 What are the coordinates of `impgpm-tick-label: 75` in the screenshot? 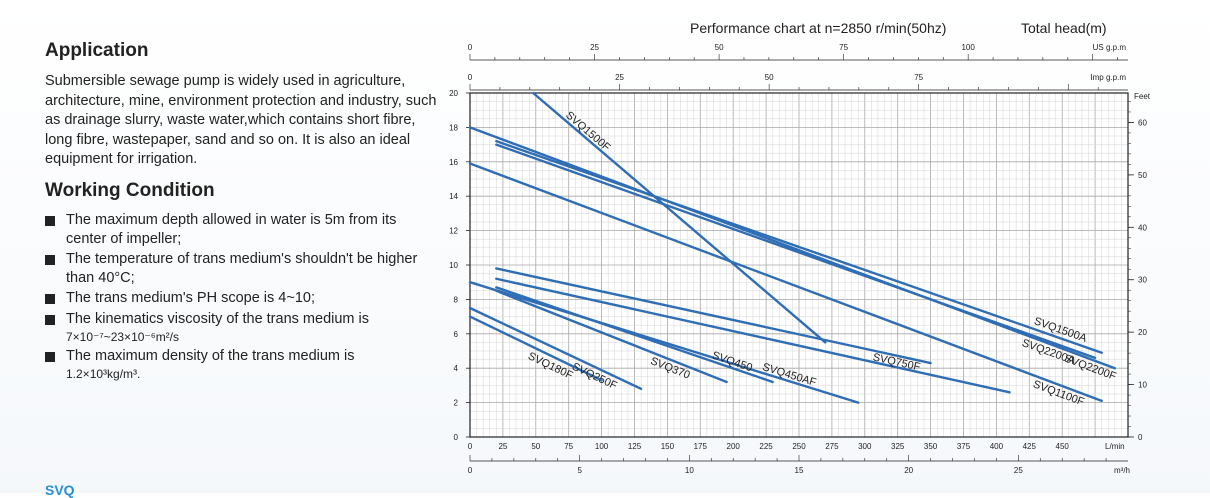 It's located at (918, 77).